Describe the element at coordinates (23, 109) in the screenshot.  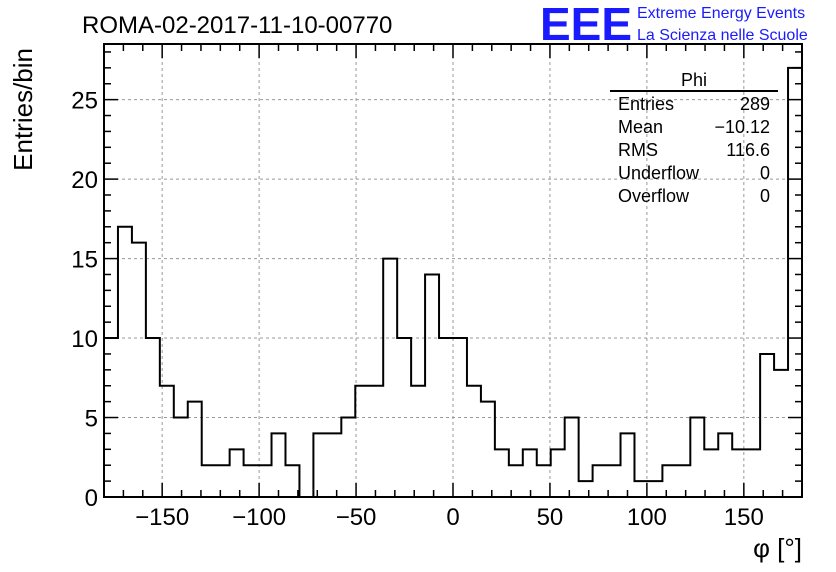
I see `y-axis-label: Entries/bin` at that location.